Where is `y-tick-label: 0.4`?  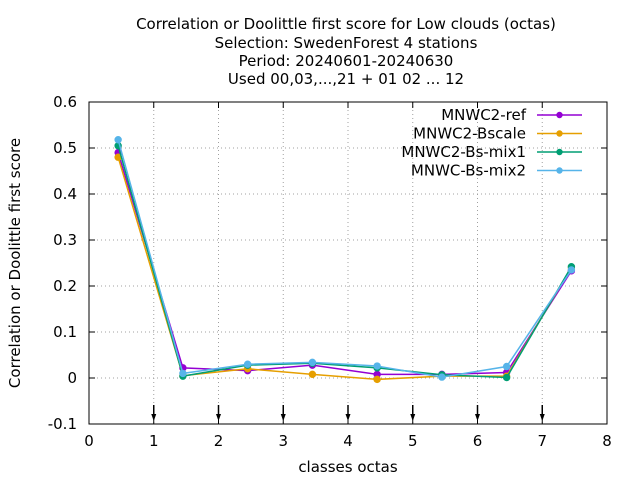
y-tick-label: 0.4 is located at coordinates (65, 194).